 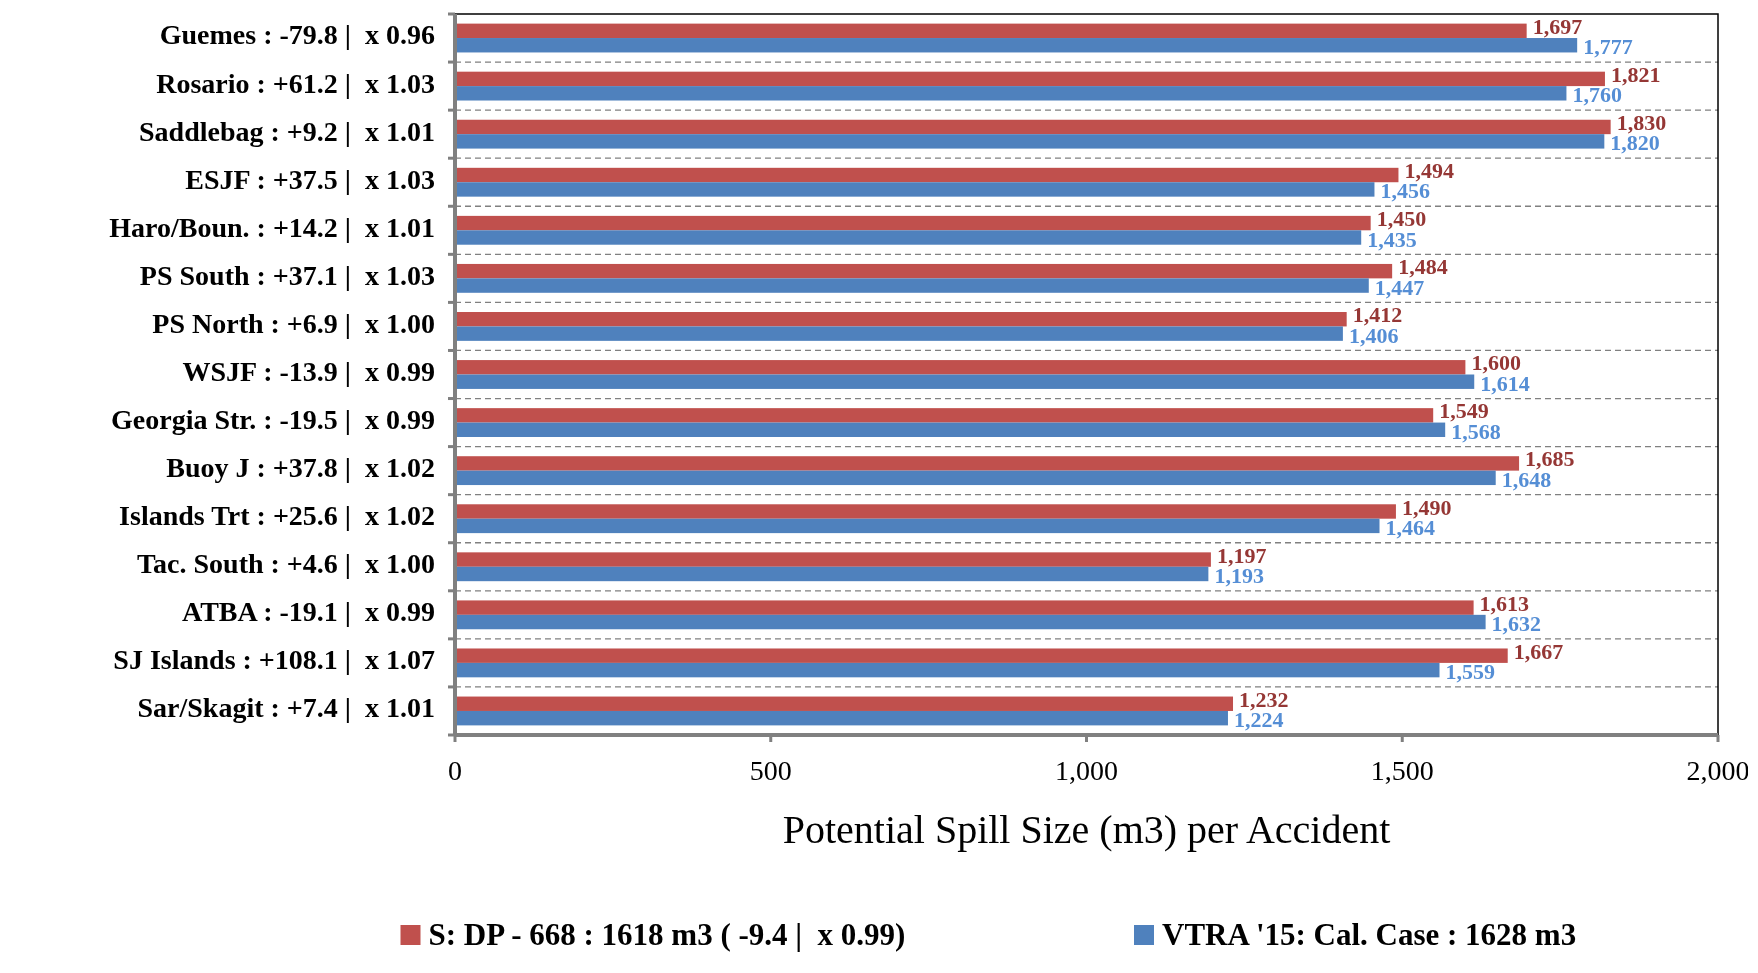 I want to click on legend-label: VTRA '15: Cal. Case : 1628 m3, so click(x=1369, y=934).